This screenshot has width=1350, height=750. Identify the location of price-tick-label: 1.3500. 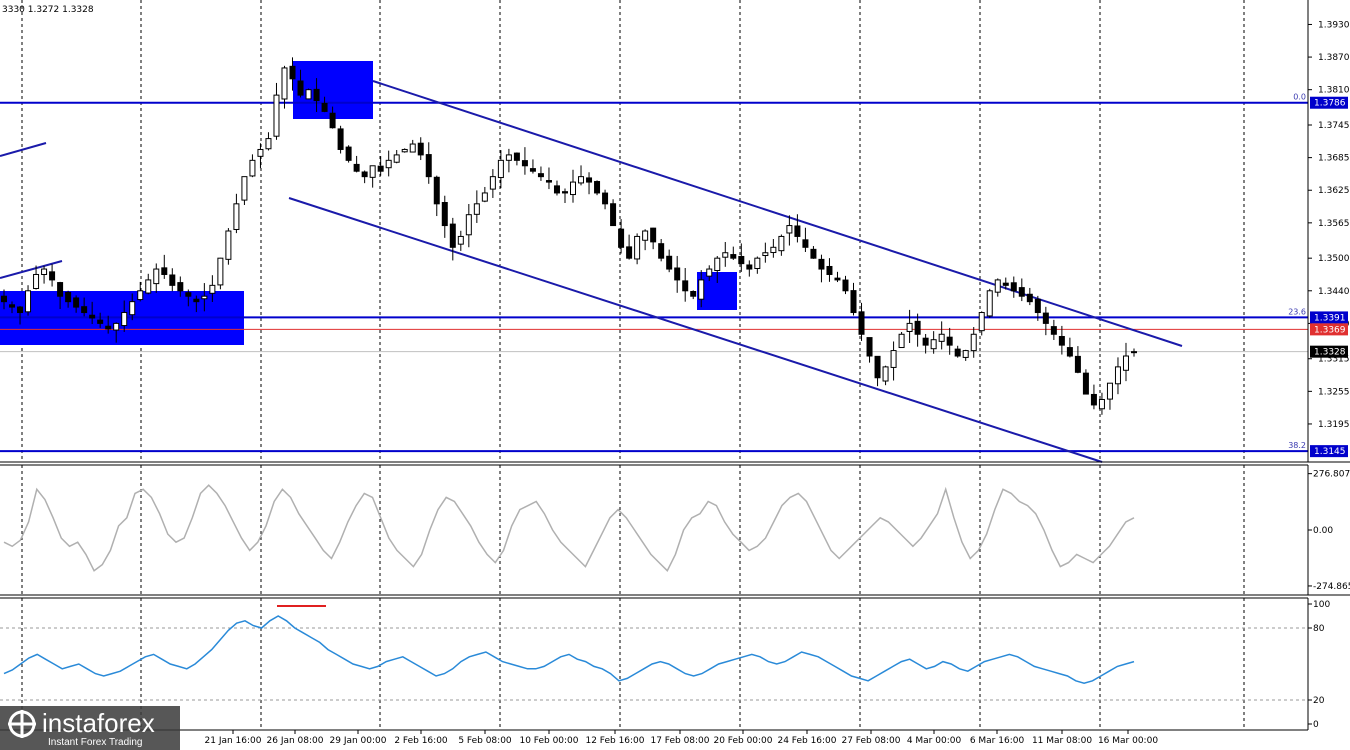
(1334, 259).